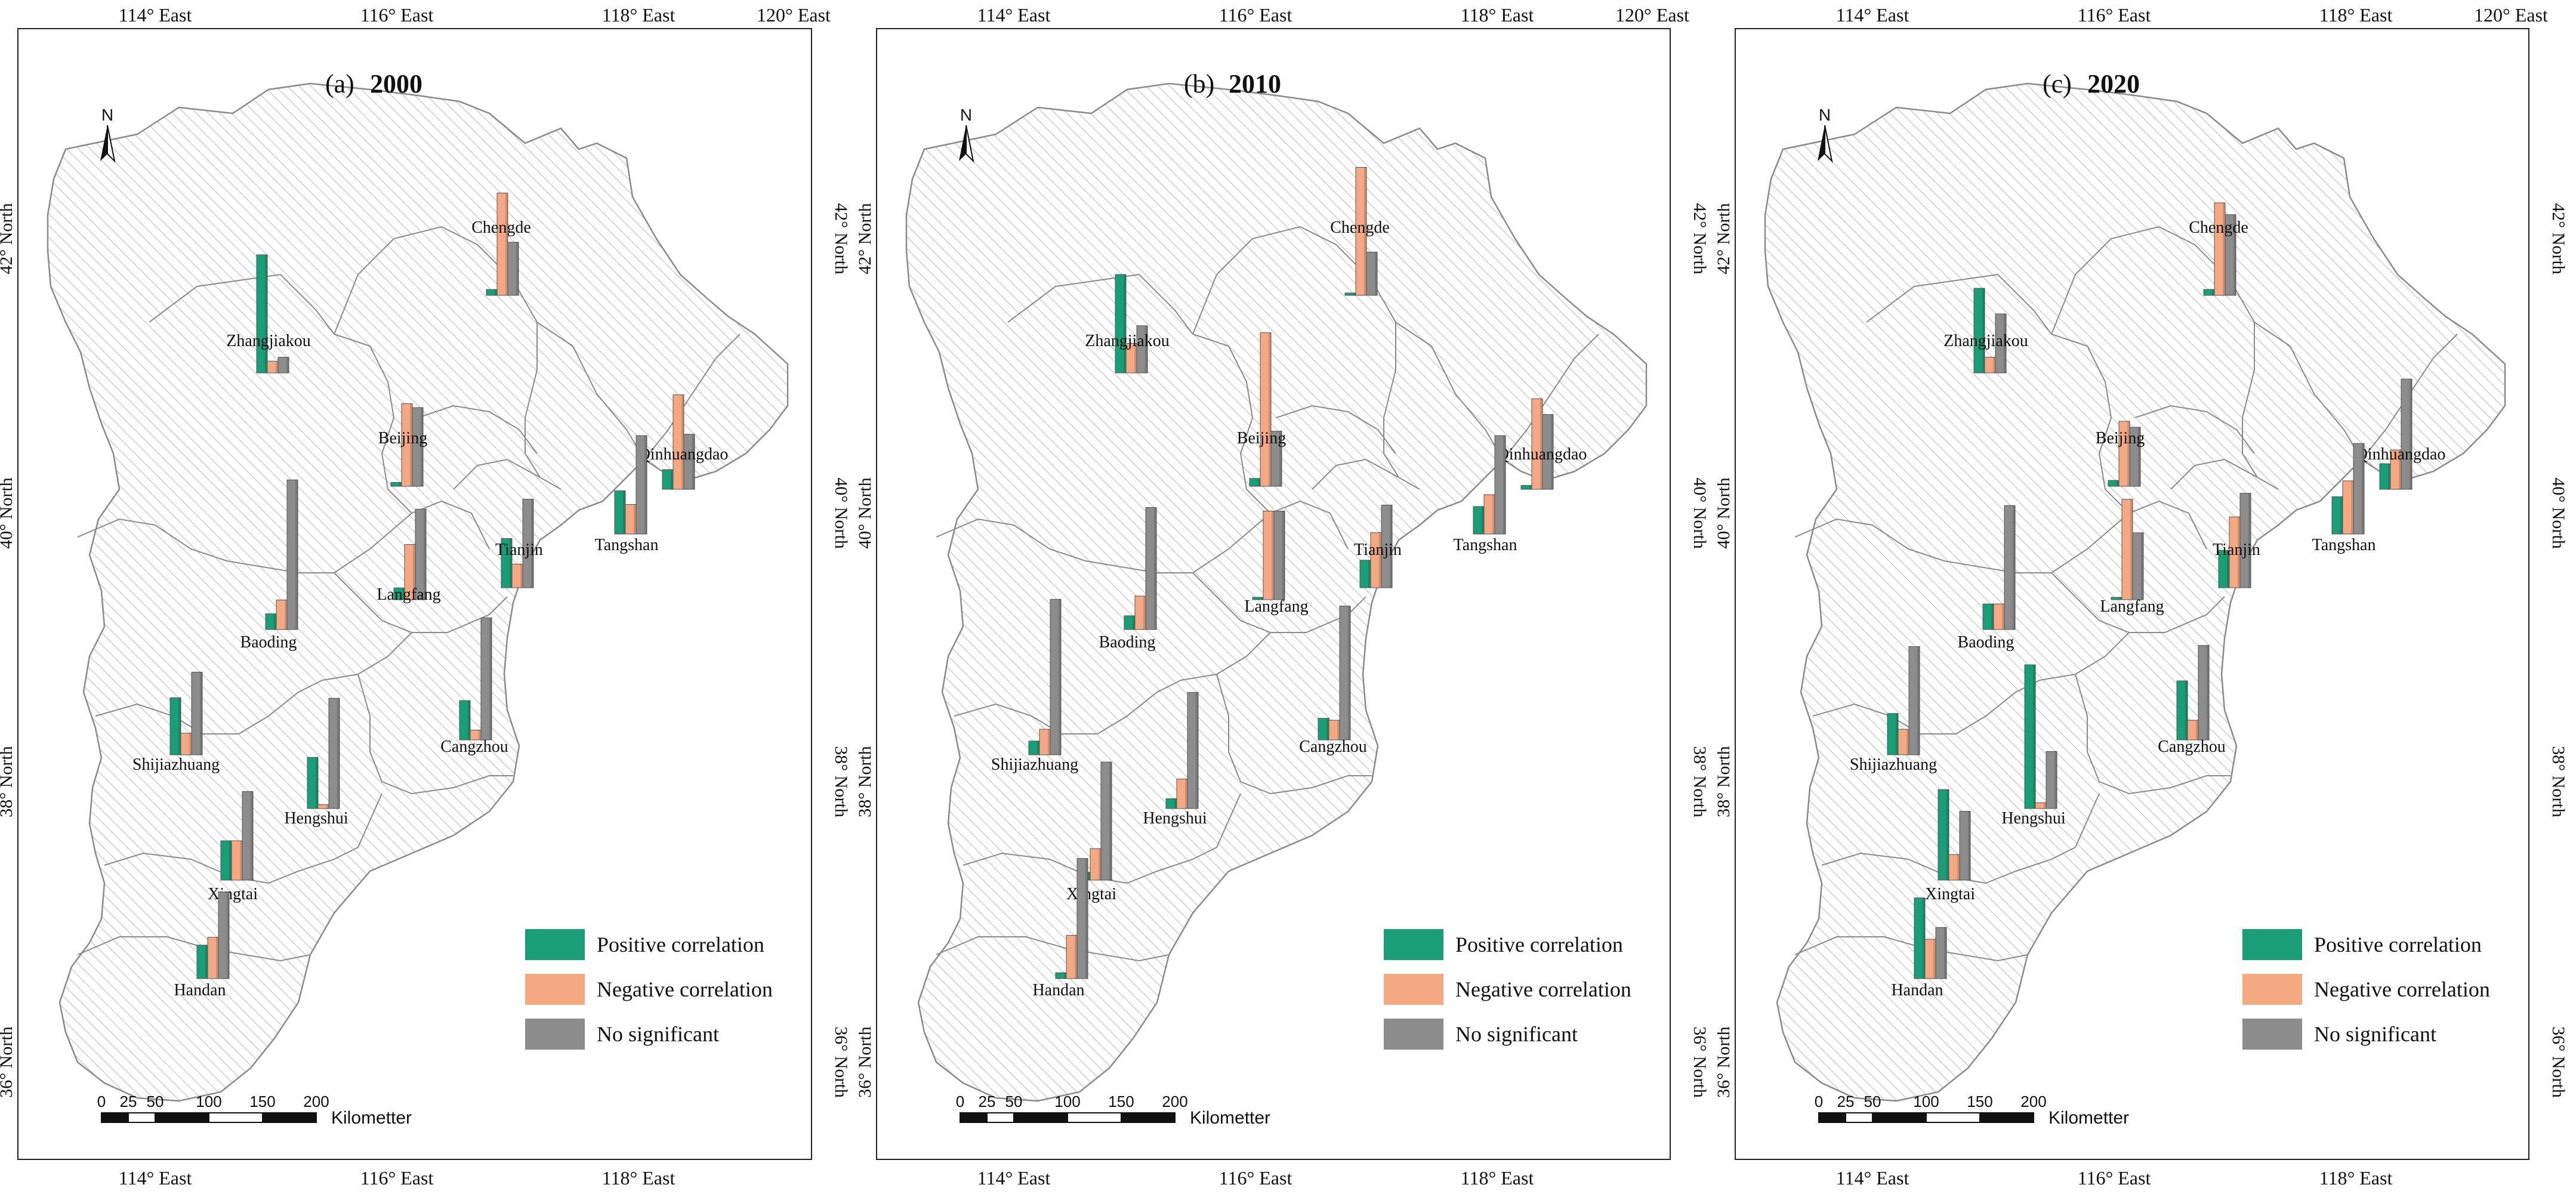  What do you see at coordinates (1034, 764) in the screenshot?
I see `city-label: Shijiazhuang` at bounding box center [1034, 764].